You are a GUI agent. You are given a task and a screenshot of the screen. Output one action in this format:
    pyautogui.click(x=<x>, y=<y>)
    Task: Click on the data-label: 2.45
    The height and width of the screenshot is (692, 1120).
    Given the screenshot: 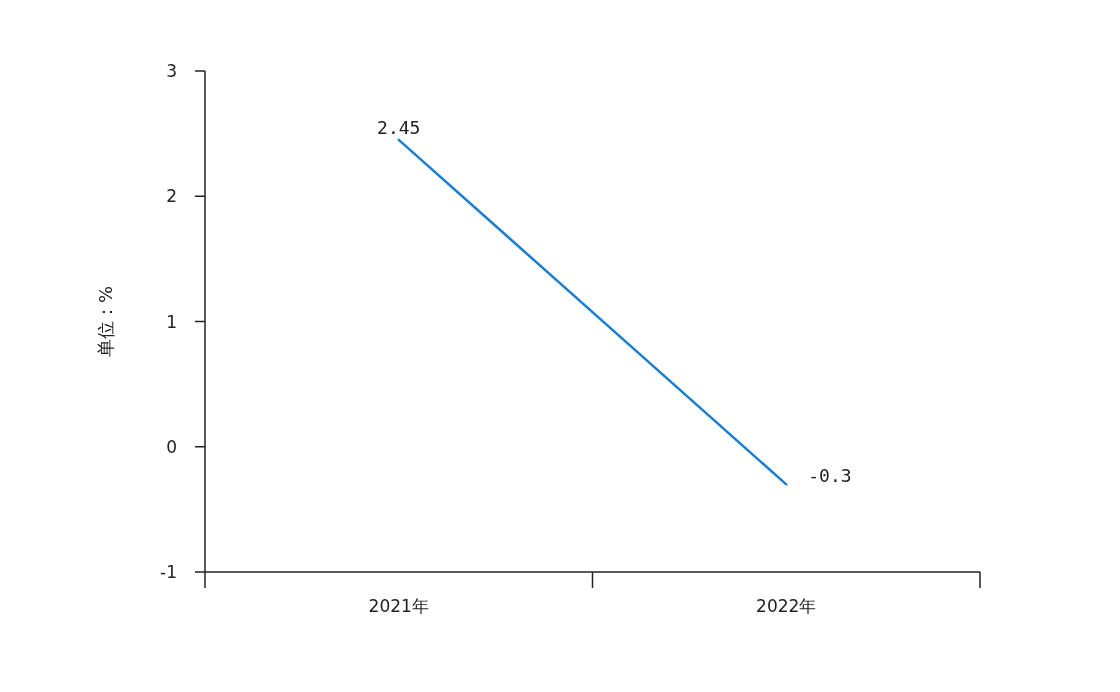 What is the action you would take?
    pyautogui.click(x=399, y=127)
    